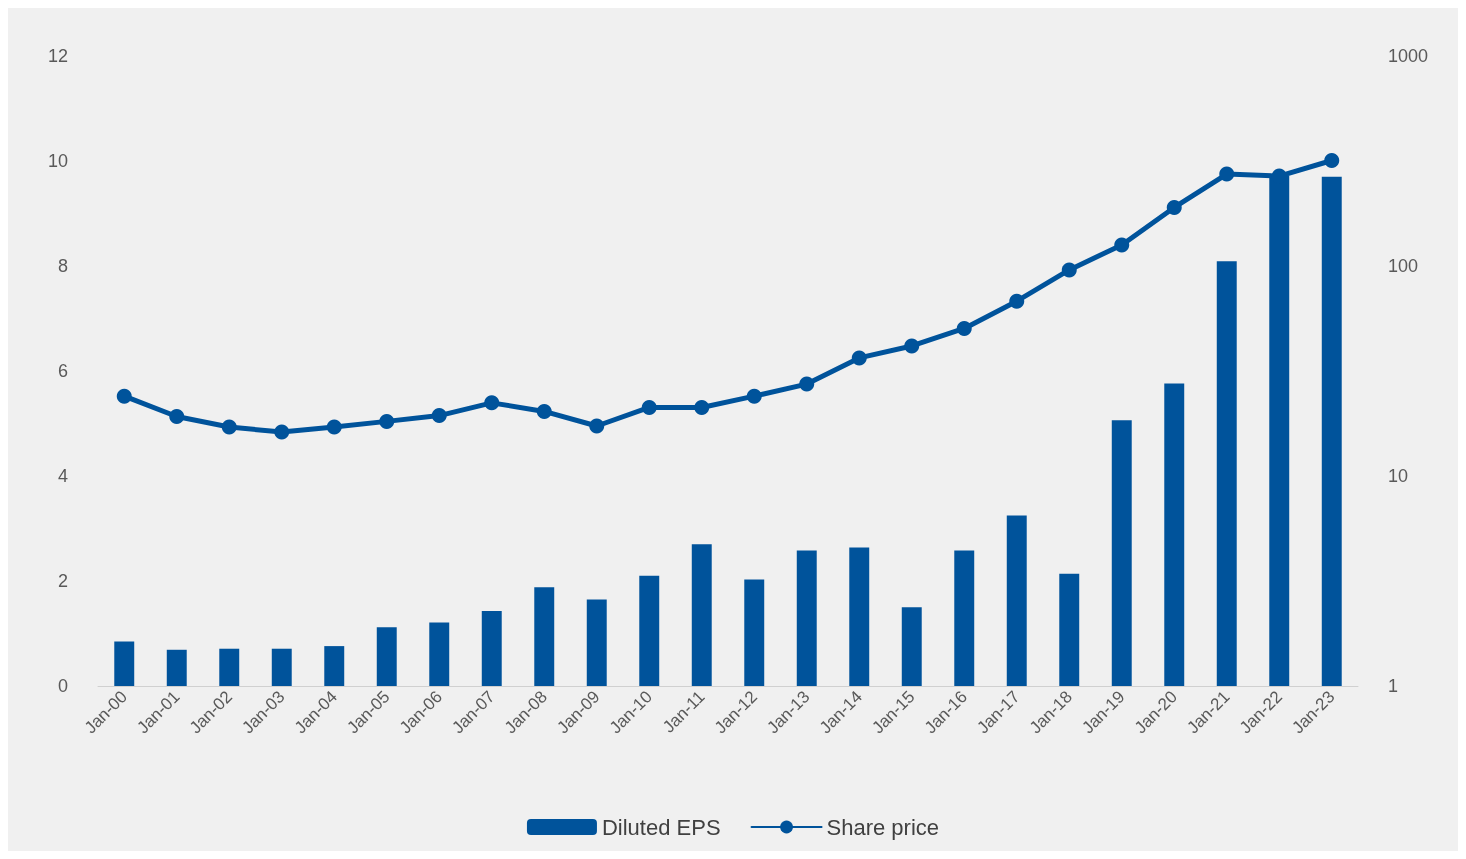 The height and width of the screenshot is (859, 1466). What do you see at coordinates (62, 266) in the screenshot?
I see `y-tick-label: 8` at bounding box center [62, 266].